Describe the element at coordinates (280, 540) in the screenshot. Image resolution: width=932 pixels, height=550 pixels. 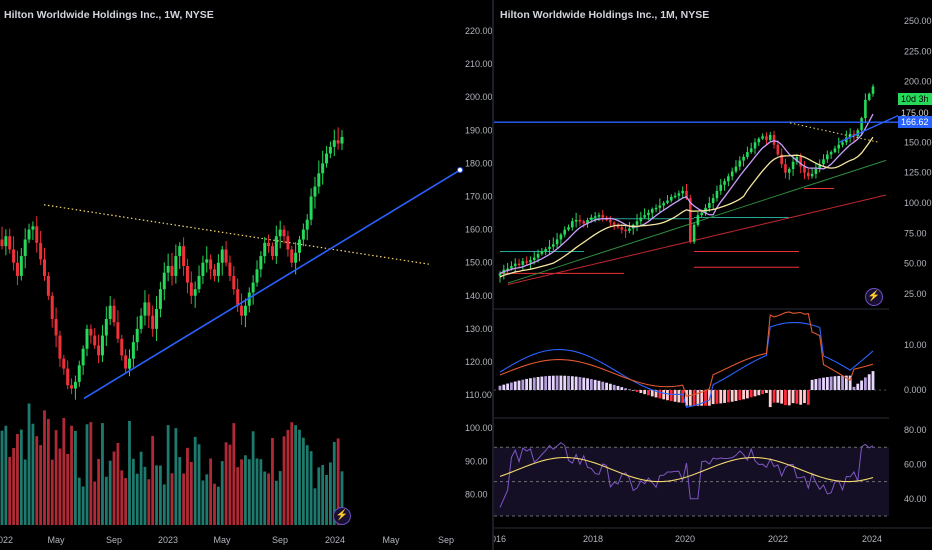
I see `time-axis-label: Sep` at that location.